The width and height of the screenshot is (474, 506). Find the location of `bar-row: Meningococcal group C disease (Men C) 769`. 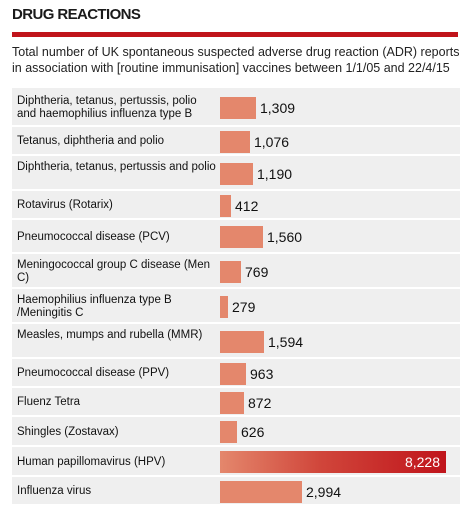

bar-row: Meningococcal group C disease (Men C) 769 is located at coordinates (236, 271).